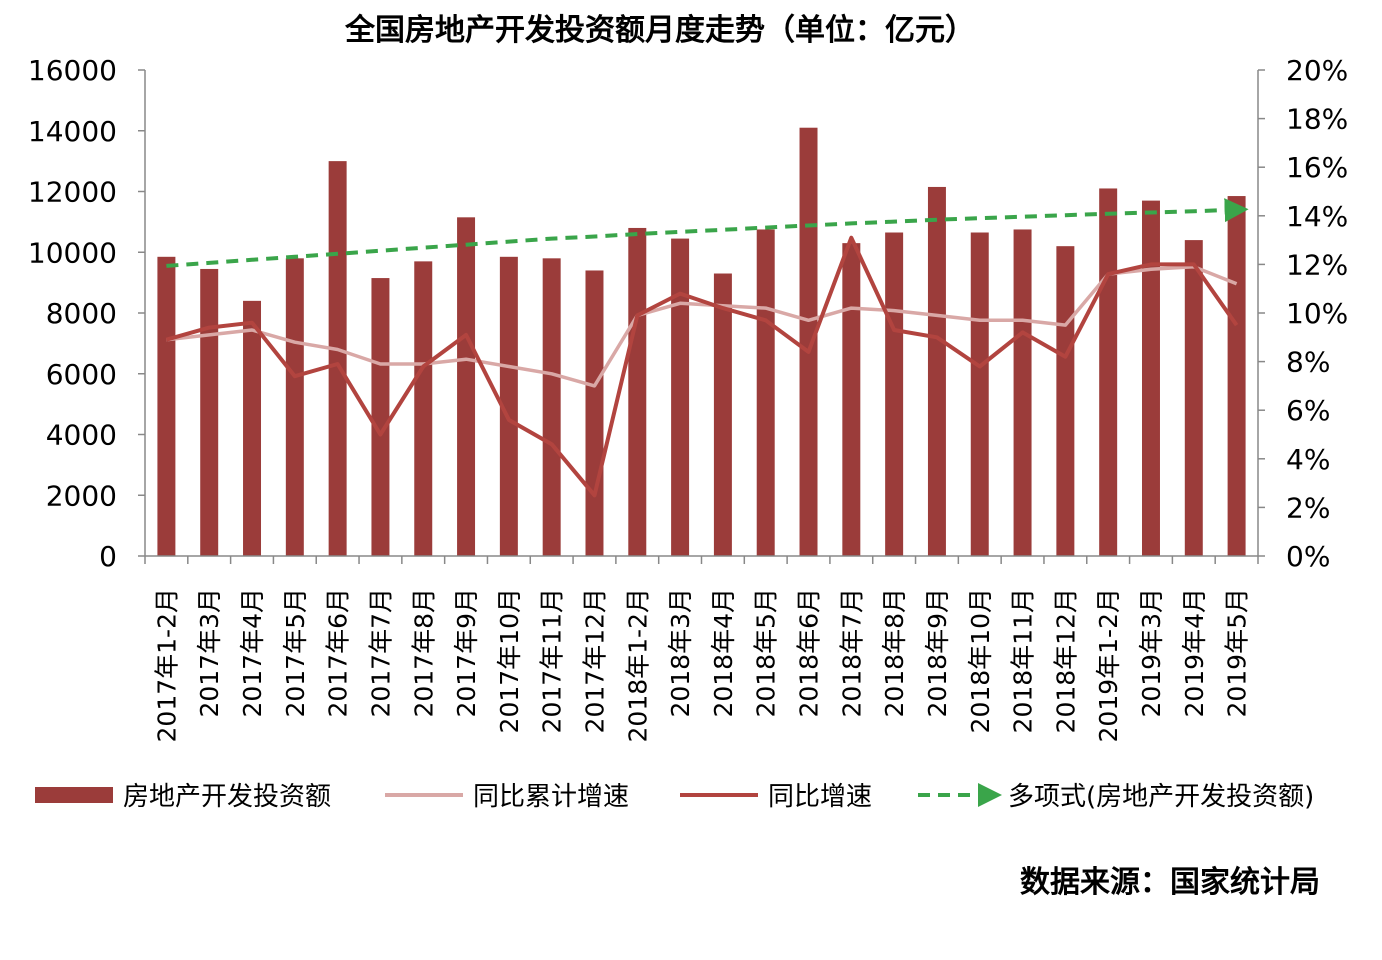 The height and width of the screenshot is (960, 1382). What do you see at coordinates (594, 660) in the screenshot?
I see `x-tick-label: 2017年12月` at bounding box center [594, 660].